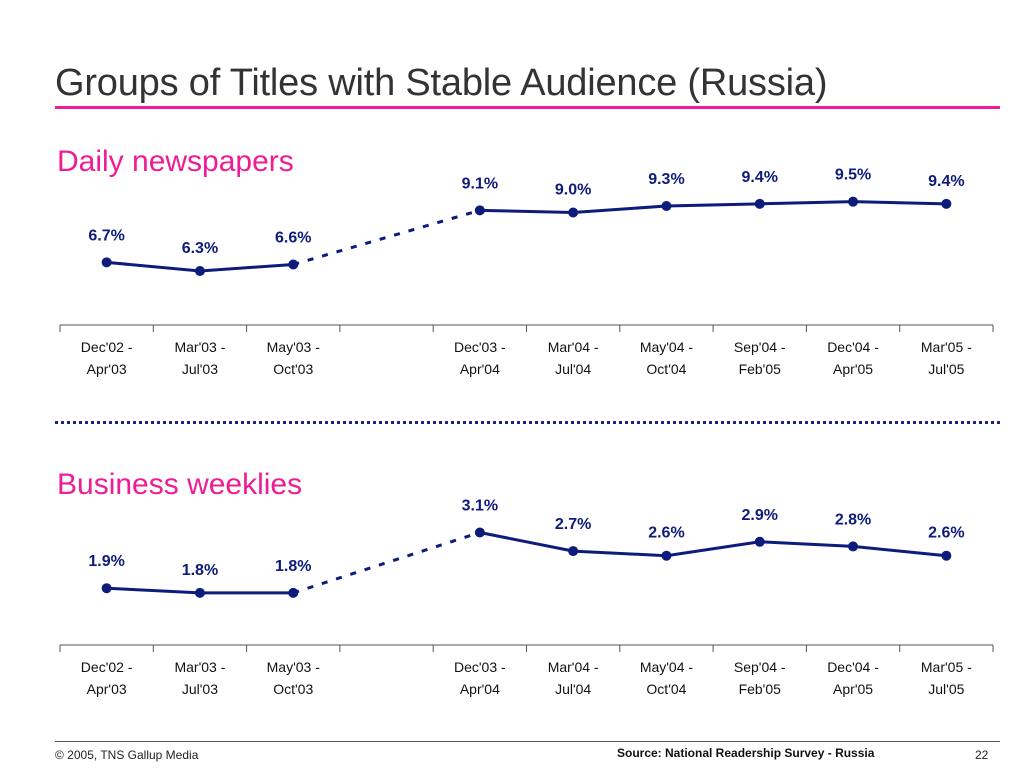 The image size is (1024, 768). Describe the element at coordinates (573, 190) in the screenshot. I see `data-label-mar-04-jul-04: 9.0%` at that location.